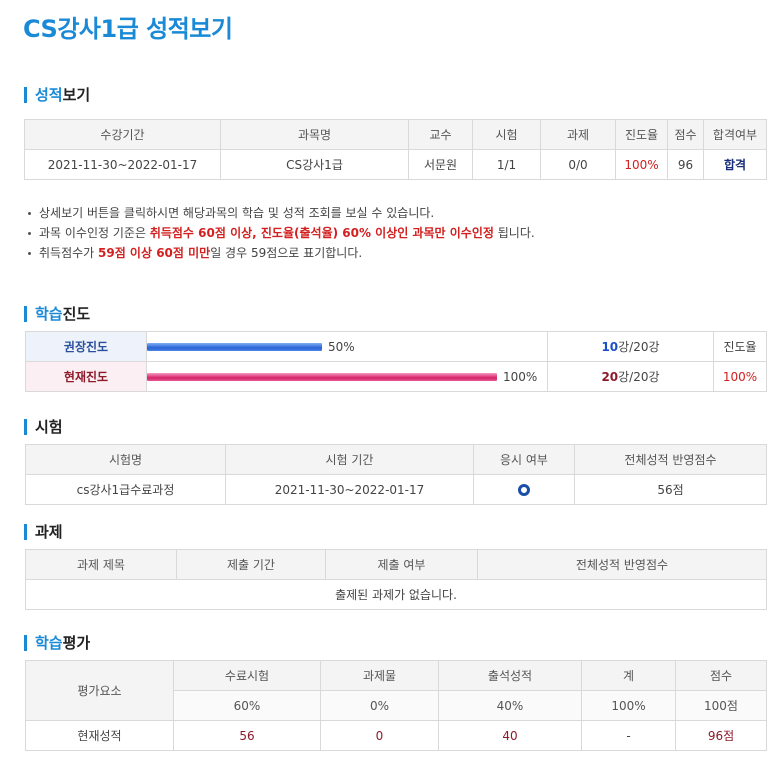  Describe the element at coordinates (122, 164) in the screenshot. I see `period-cell: 2021-11-30~2022-01-17` at that location.